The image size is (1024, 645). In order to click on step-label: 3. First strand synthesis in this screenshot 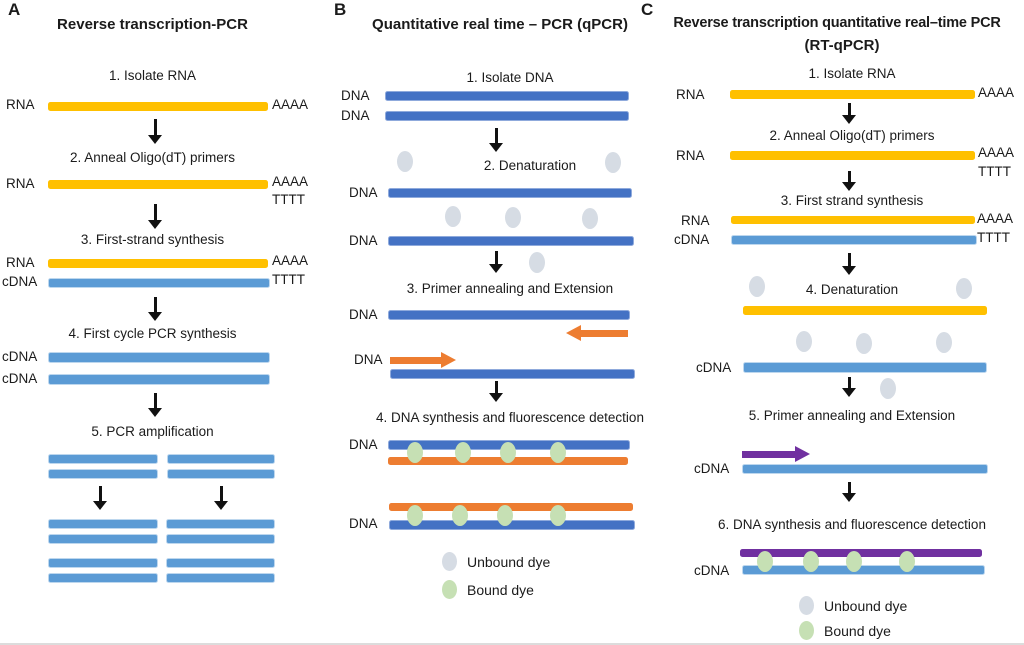, I will do `click(852, 200)`.